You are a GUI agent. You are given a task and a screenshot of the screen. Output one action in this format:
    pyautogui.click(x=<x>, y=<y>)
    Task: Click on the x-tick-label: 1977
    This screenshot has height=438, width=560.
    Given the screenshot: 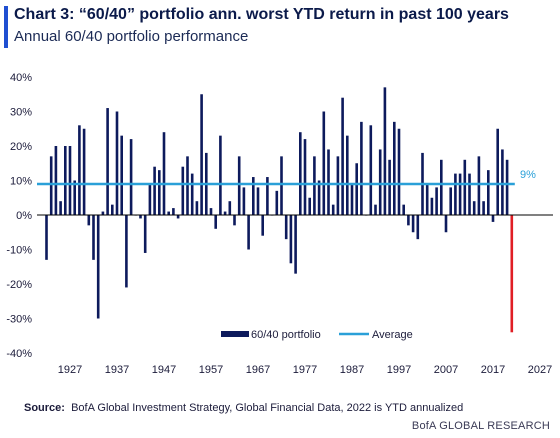 What is the action you would take?
    pyautogui.click(x=305, y=370)
    